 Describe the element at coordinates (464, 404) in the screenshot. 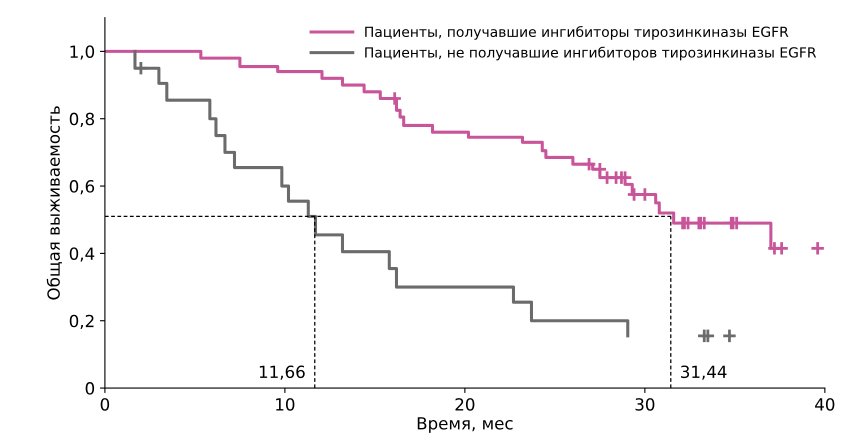

I see `x-tick-label: 20` at that location.